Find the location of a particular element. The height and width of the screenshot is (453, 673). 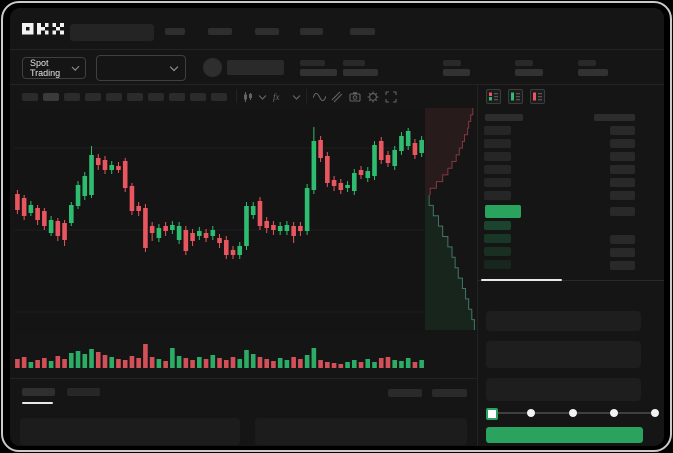

price-input is located at coordinates (563, 321).